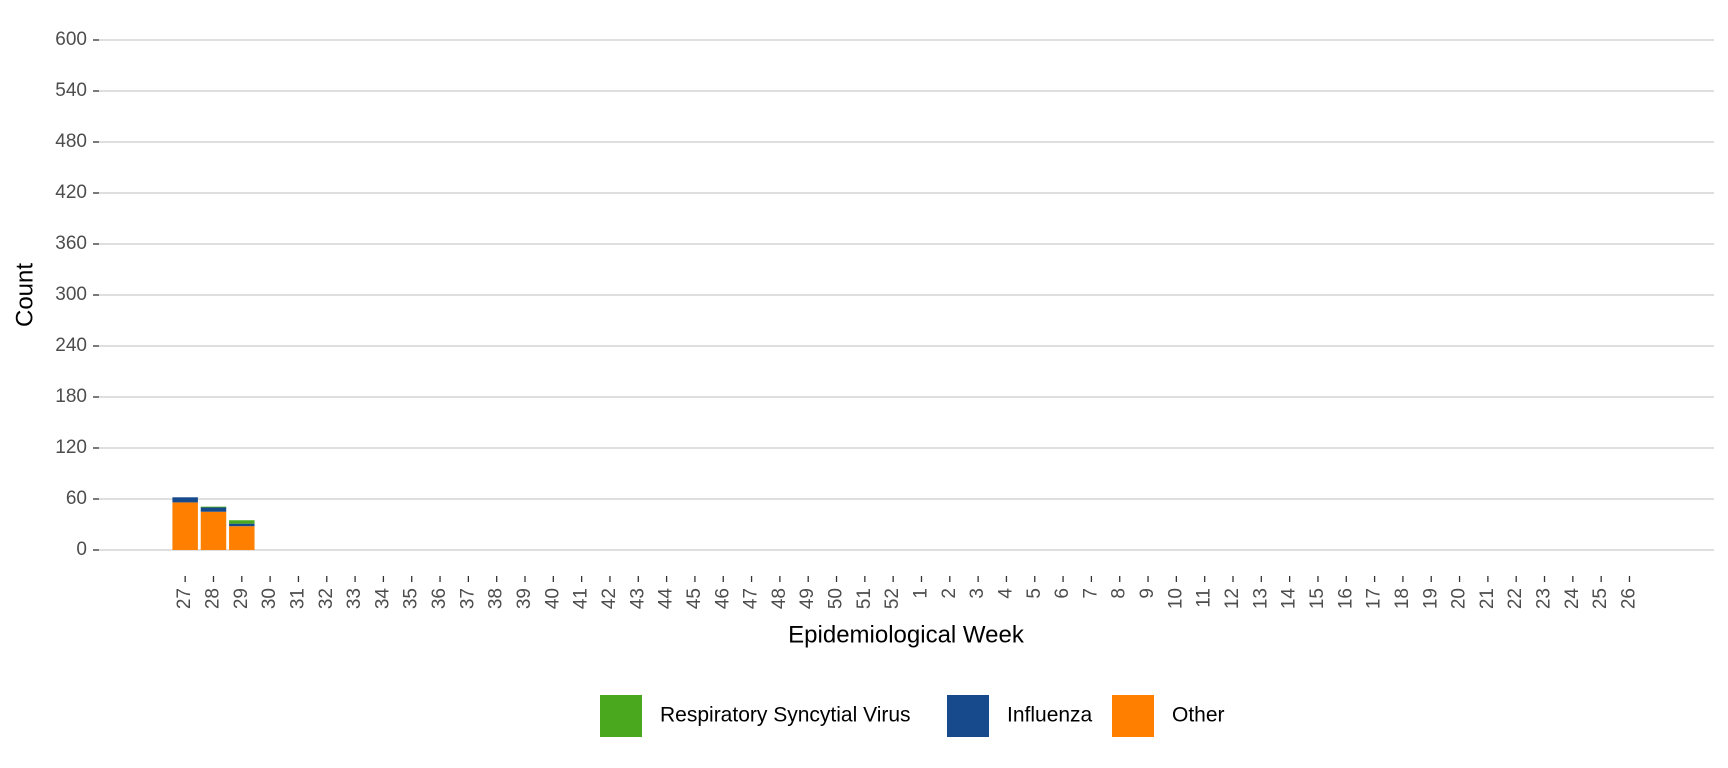 Image resolution: width=1728 pixels, height=768 pixels. Describe the element at coordinates (326, 598) in the screenshot. I see `x-tick-label: 32` at that location.